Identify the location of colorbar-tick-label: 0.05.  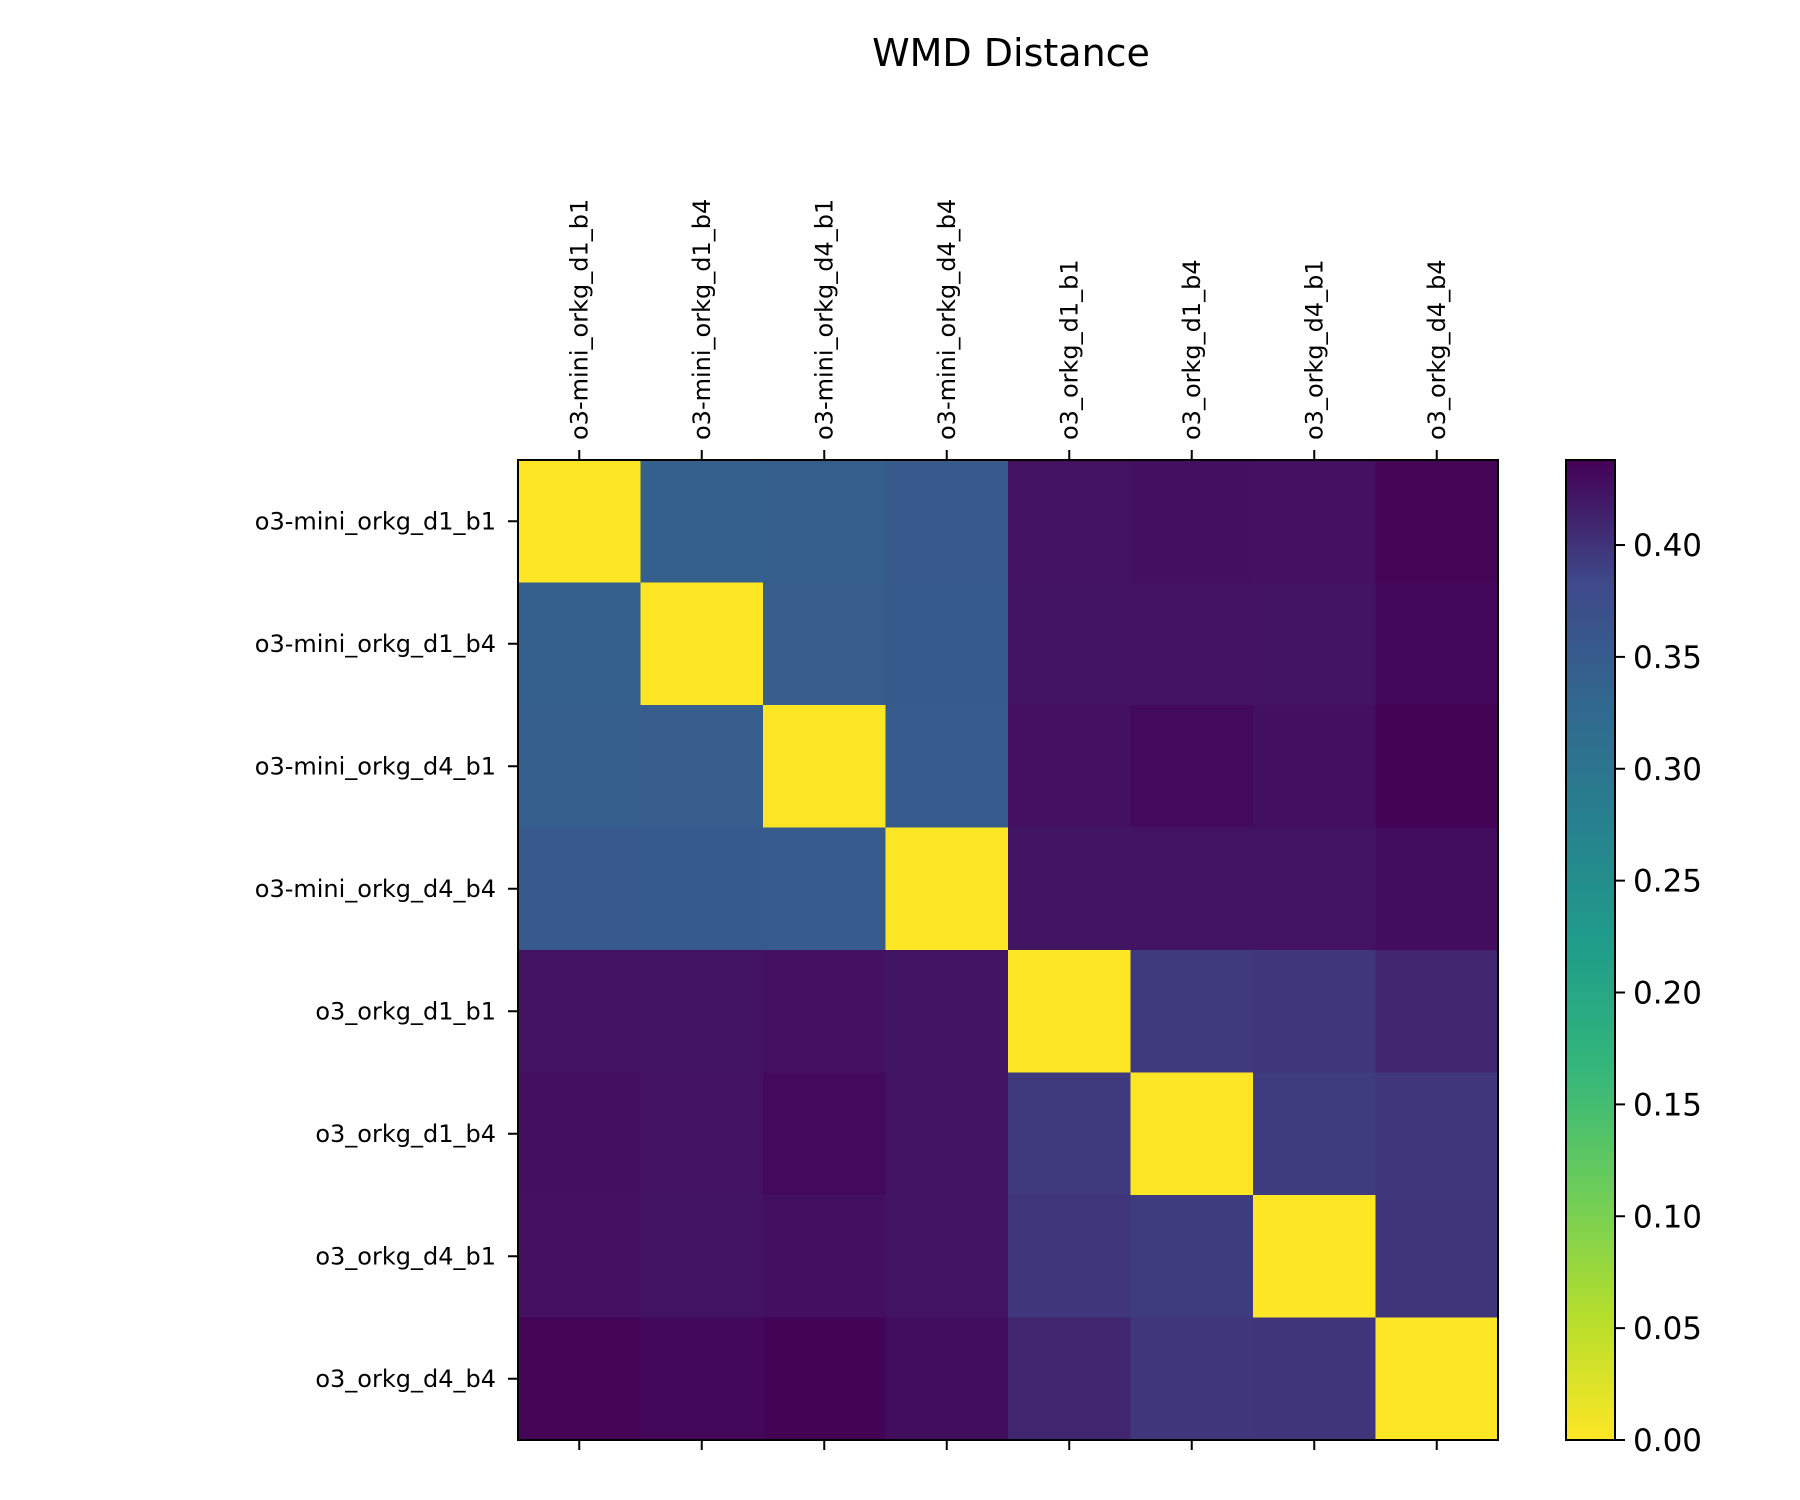
(1667, 1329).